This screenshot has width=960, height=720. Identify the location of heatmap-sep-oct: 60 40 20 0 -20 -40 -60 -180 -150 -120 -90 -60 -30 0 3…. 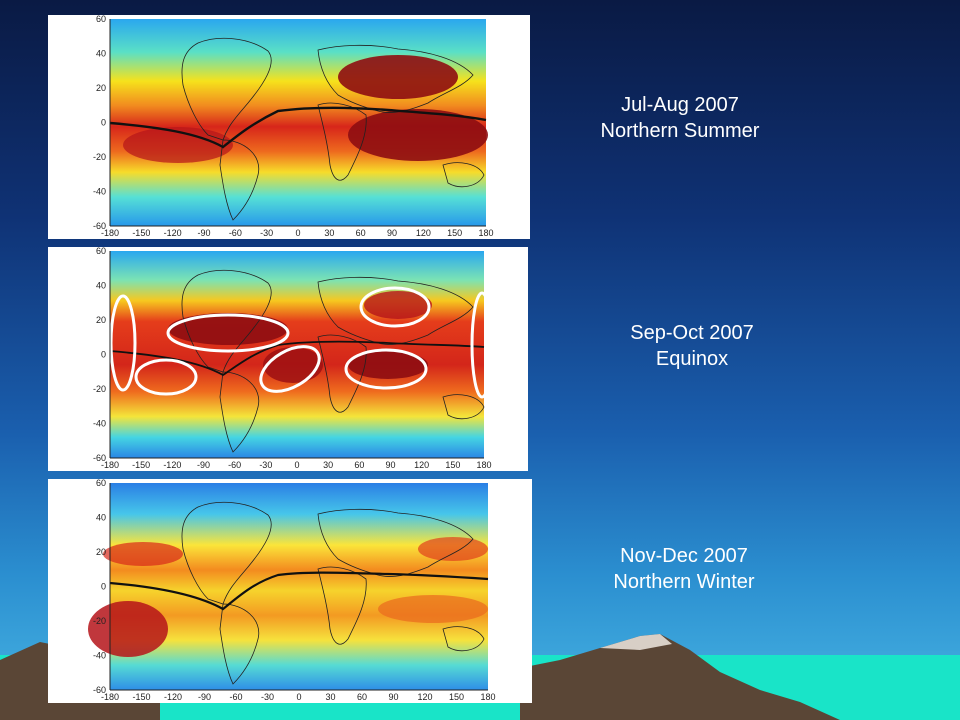
(293, 358).